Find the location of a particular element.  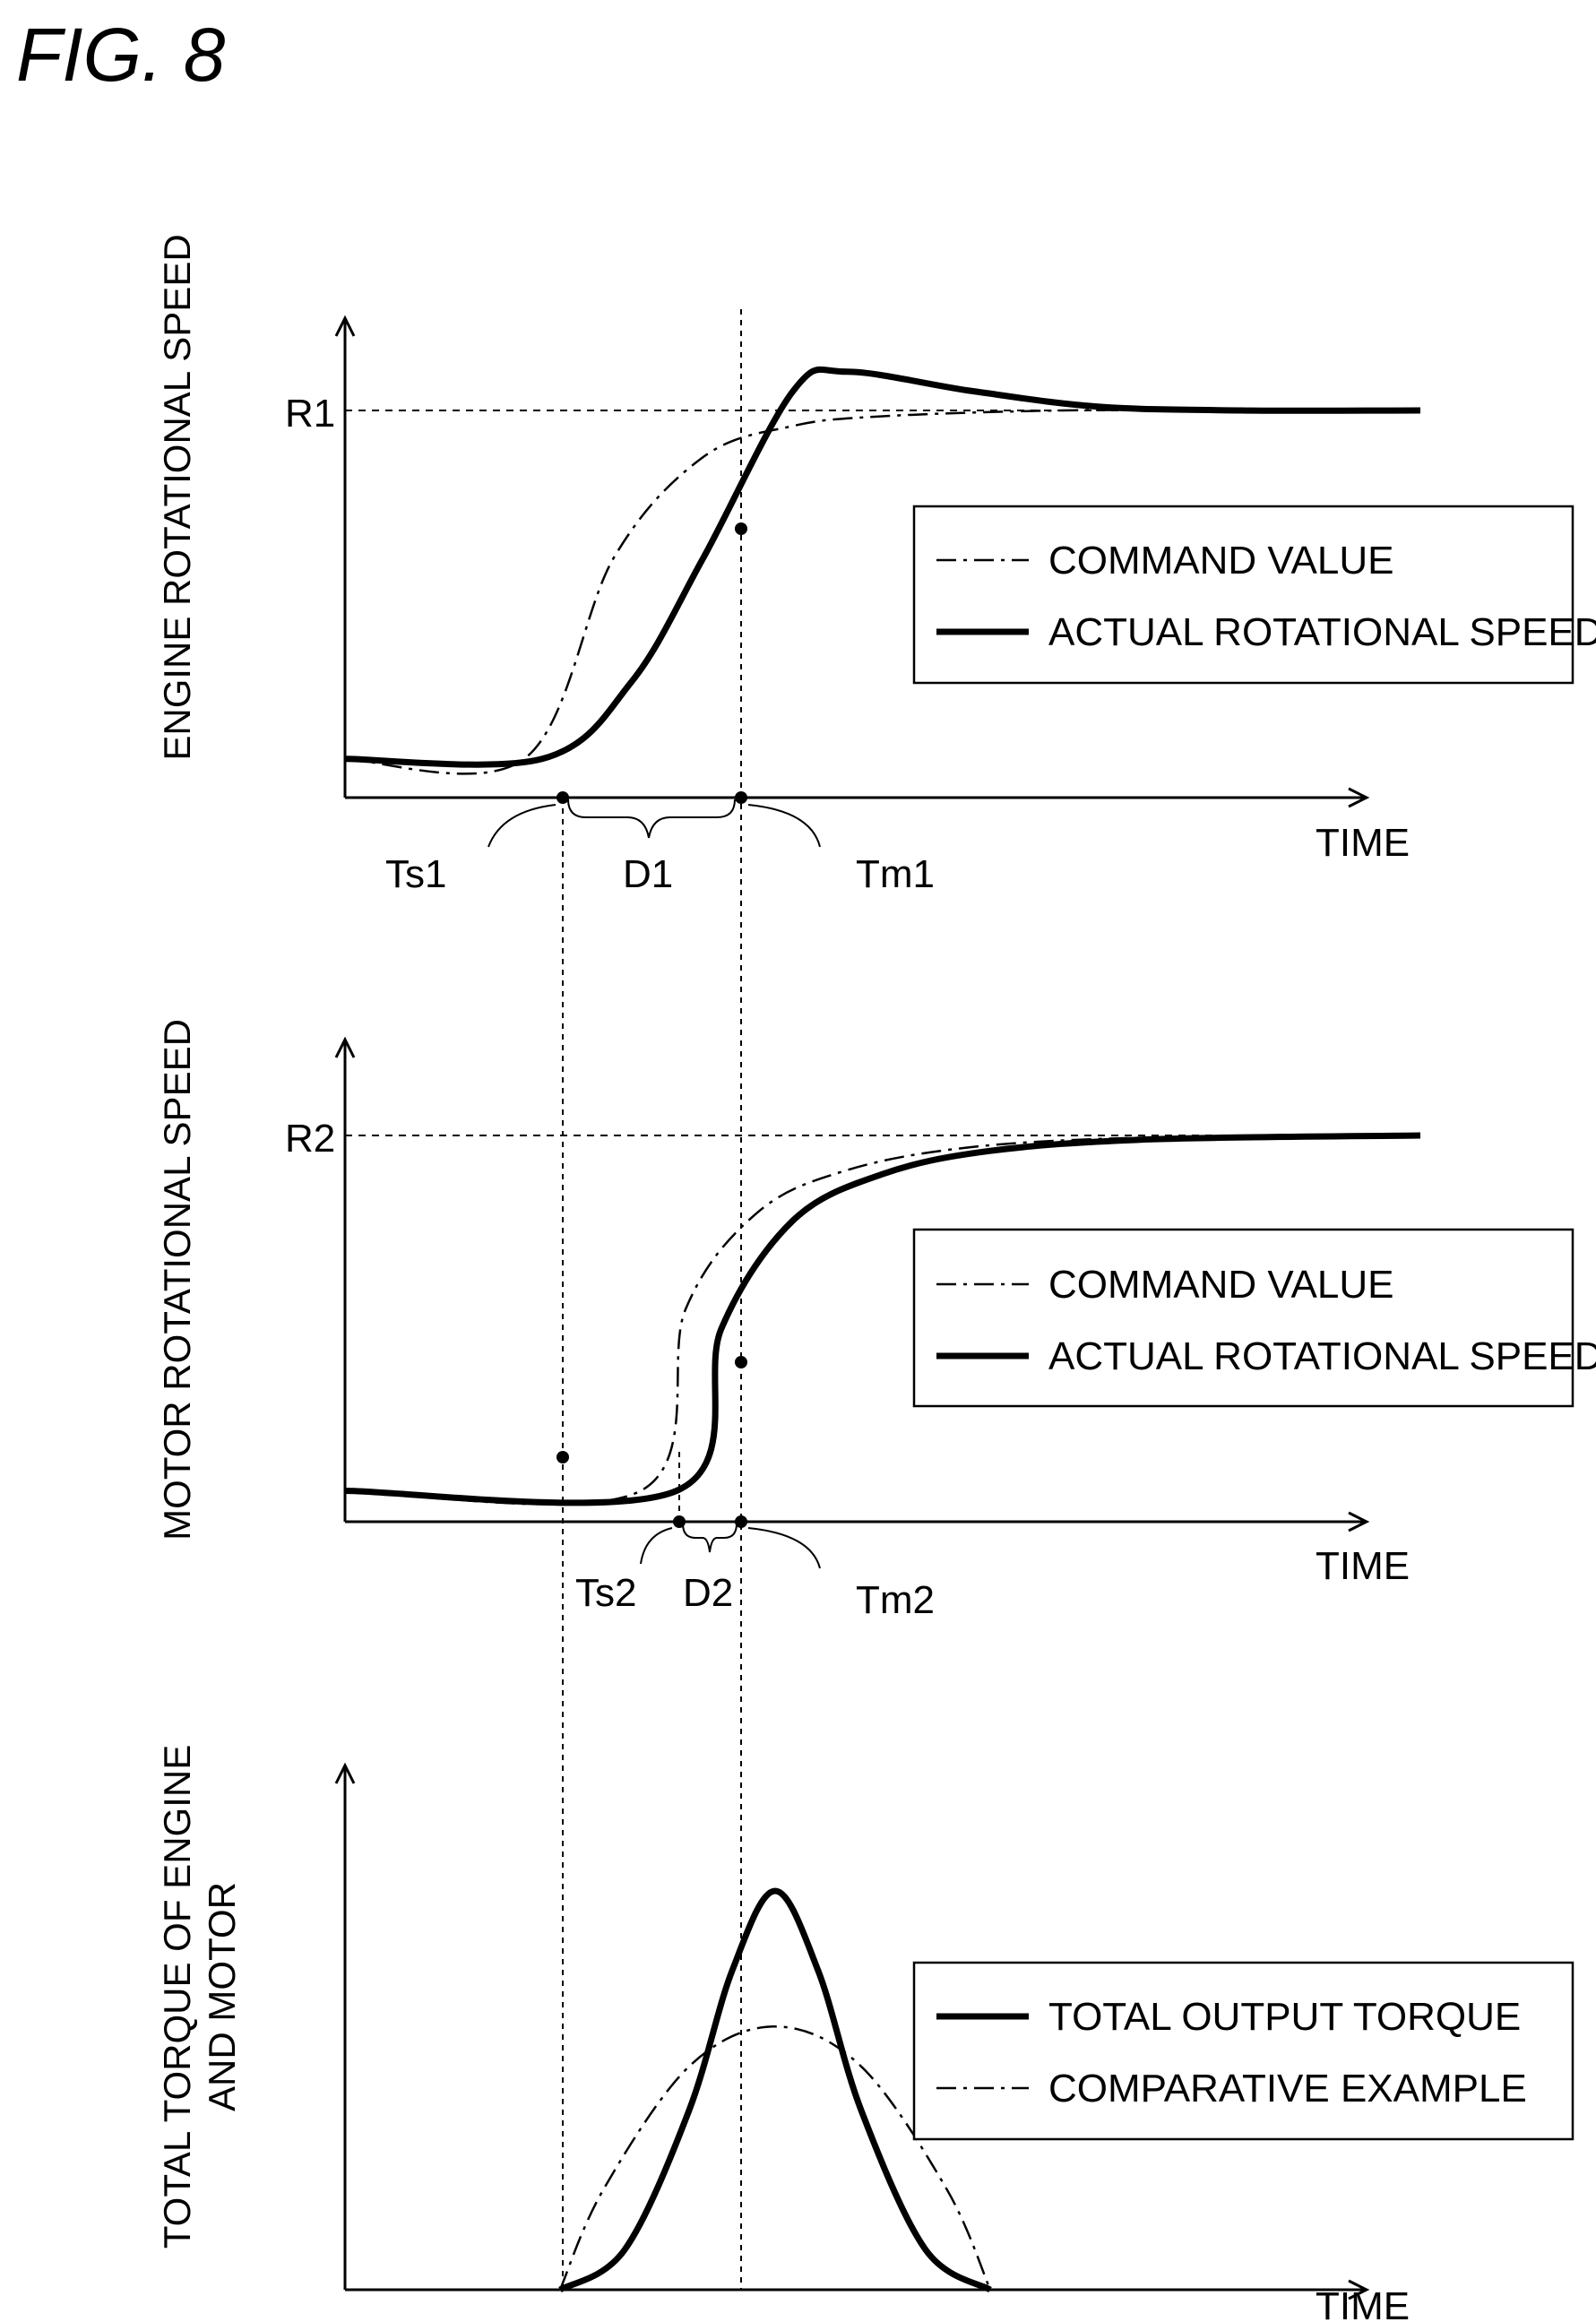

panel2-ts2-leader is located at coordinates (656, 1546).